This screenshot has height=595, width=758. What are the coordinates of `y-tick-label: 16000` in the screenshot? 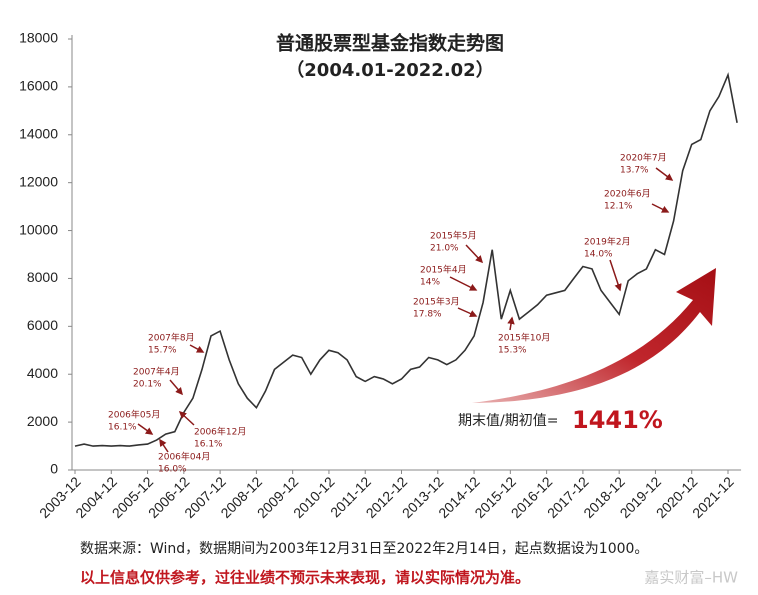 It's located at (38, 86).